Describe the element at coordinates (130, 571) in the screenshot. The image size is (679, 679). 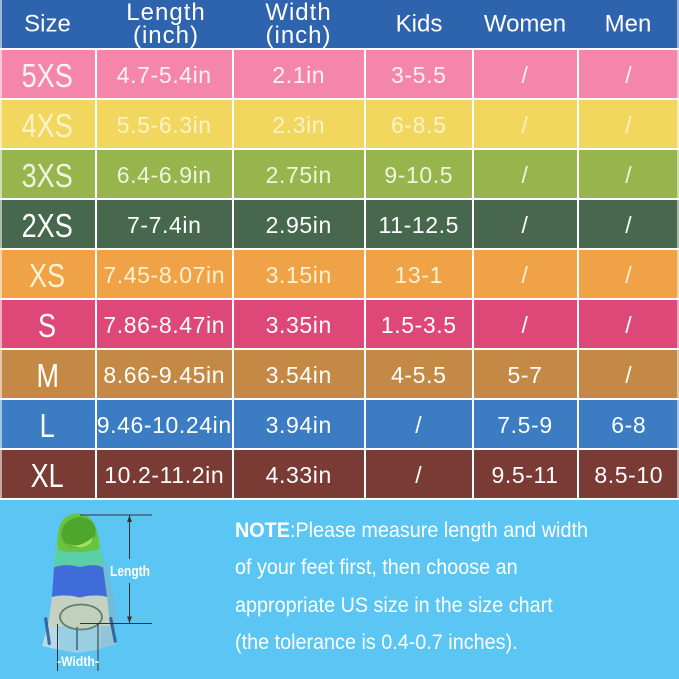
I see `svg-text: Length` at that location.